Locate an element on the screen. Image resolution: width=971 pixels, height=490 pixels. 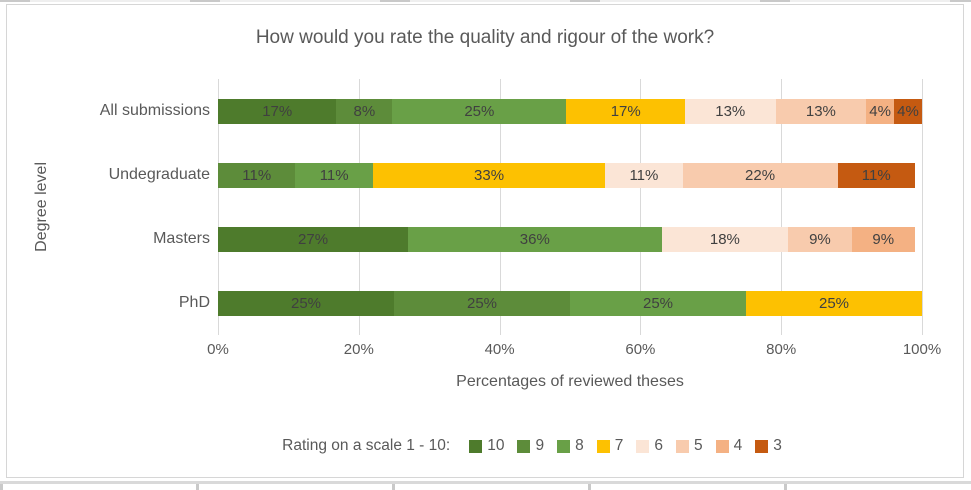
segment-rating-8: 11% is located at coordinates (334, 175).